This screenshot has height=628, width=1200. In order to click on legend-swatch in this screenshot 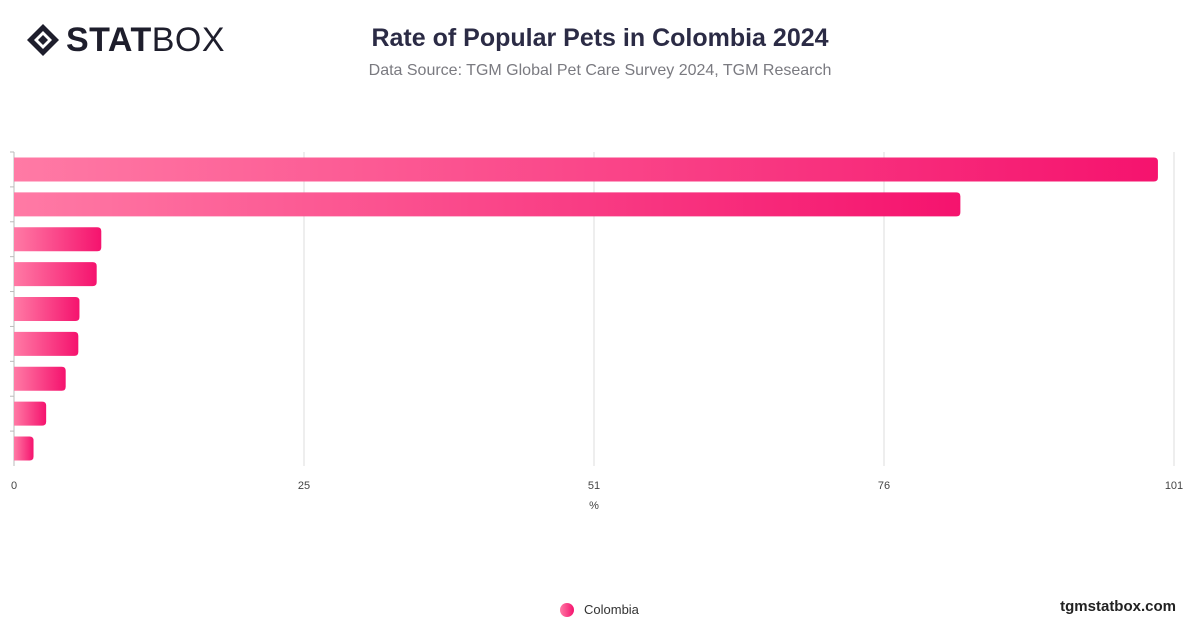, I will do `click(567, 609)`.